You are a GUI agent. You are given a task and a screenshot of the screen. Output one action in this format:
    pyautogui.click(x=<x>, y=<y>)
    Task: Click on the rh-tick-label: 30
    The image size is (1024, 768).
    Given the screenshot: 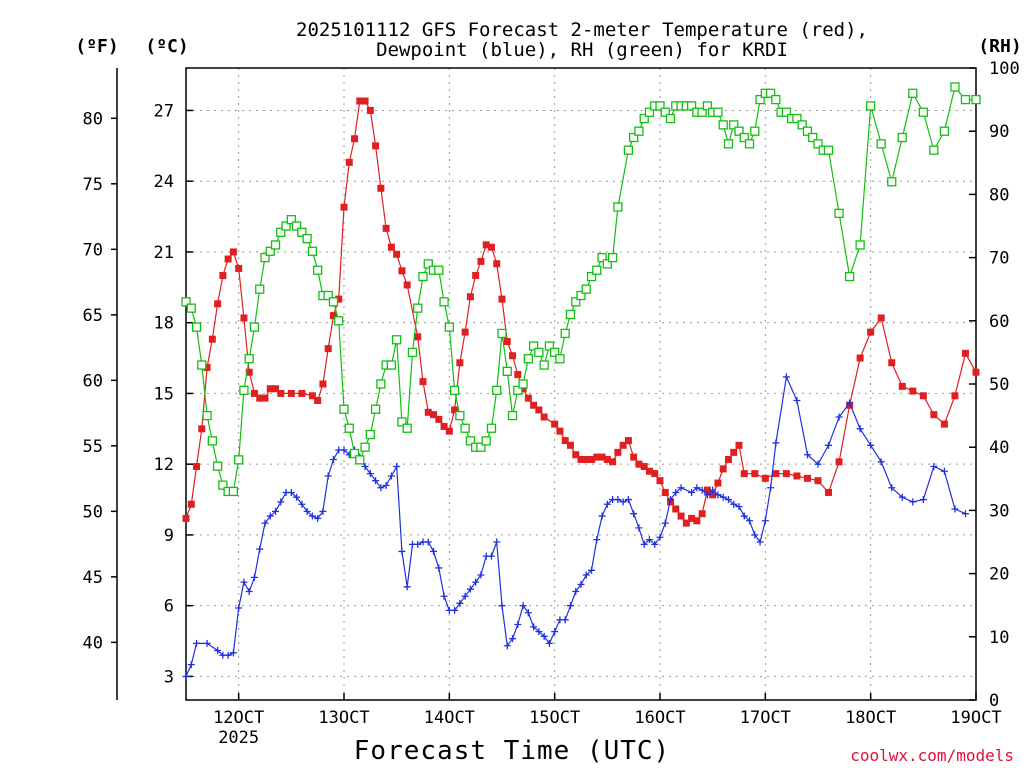 What is the action you would take?
    pyautogui.click(x=999, y=511)
    